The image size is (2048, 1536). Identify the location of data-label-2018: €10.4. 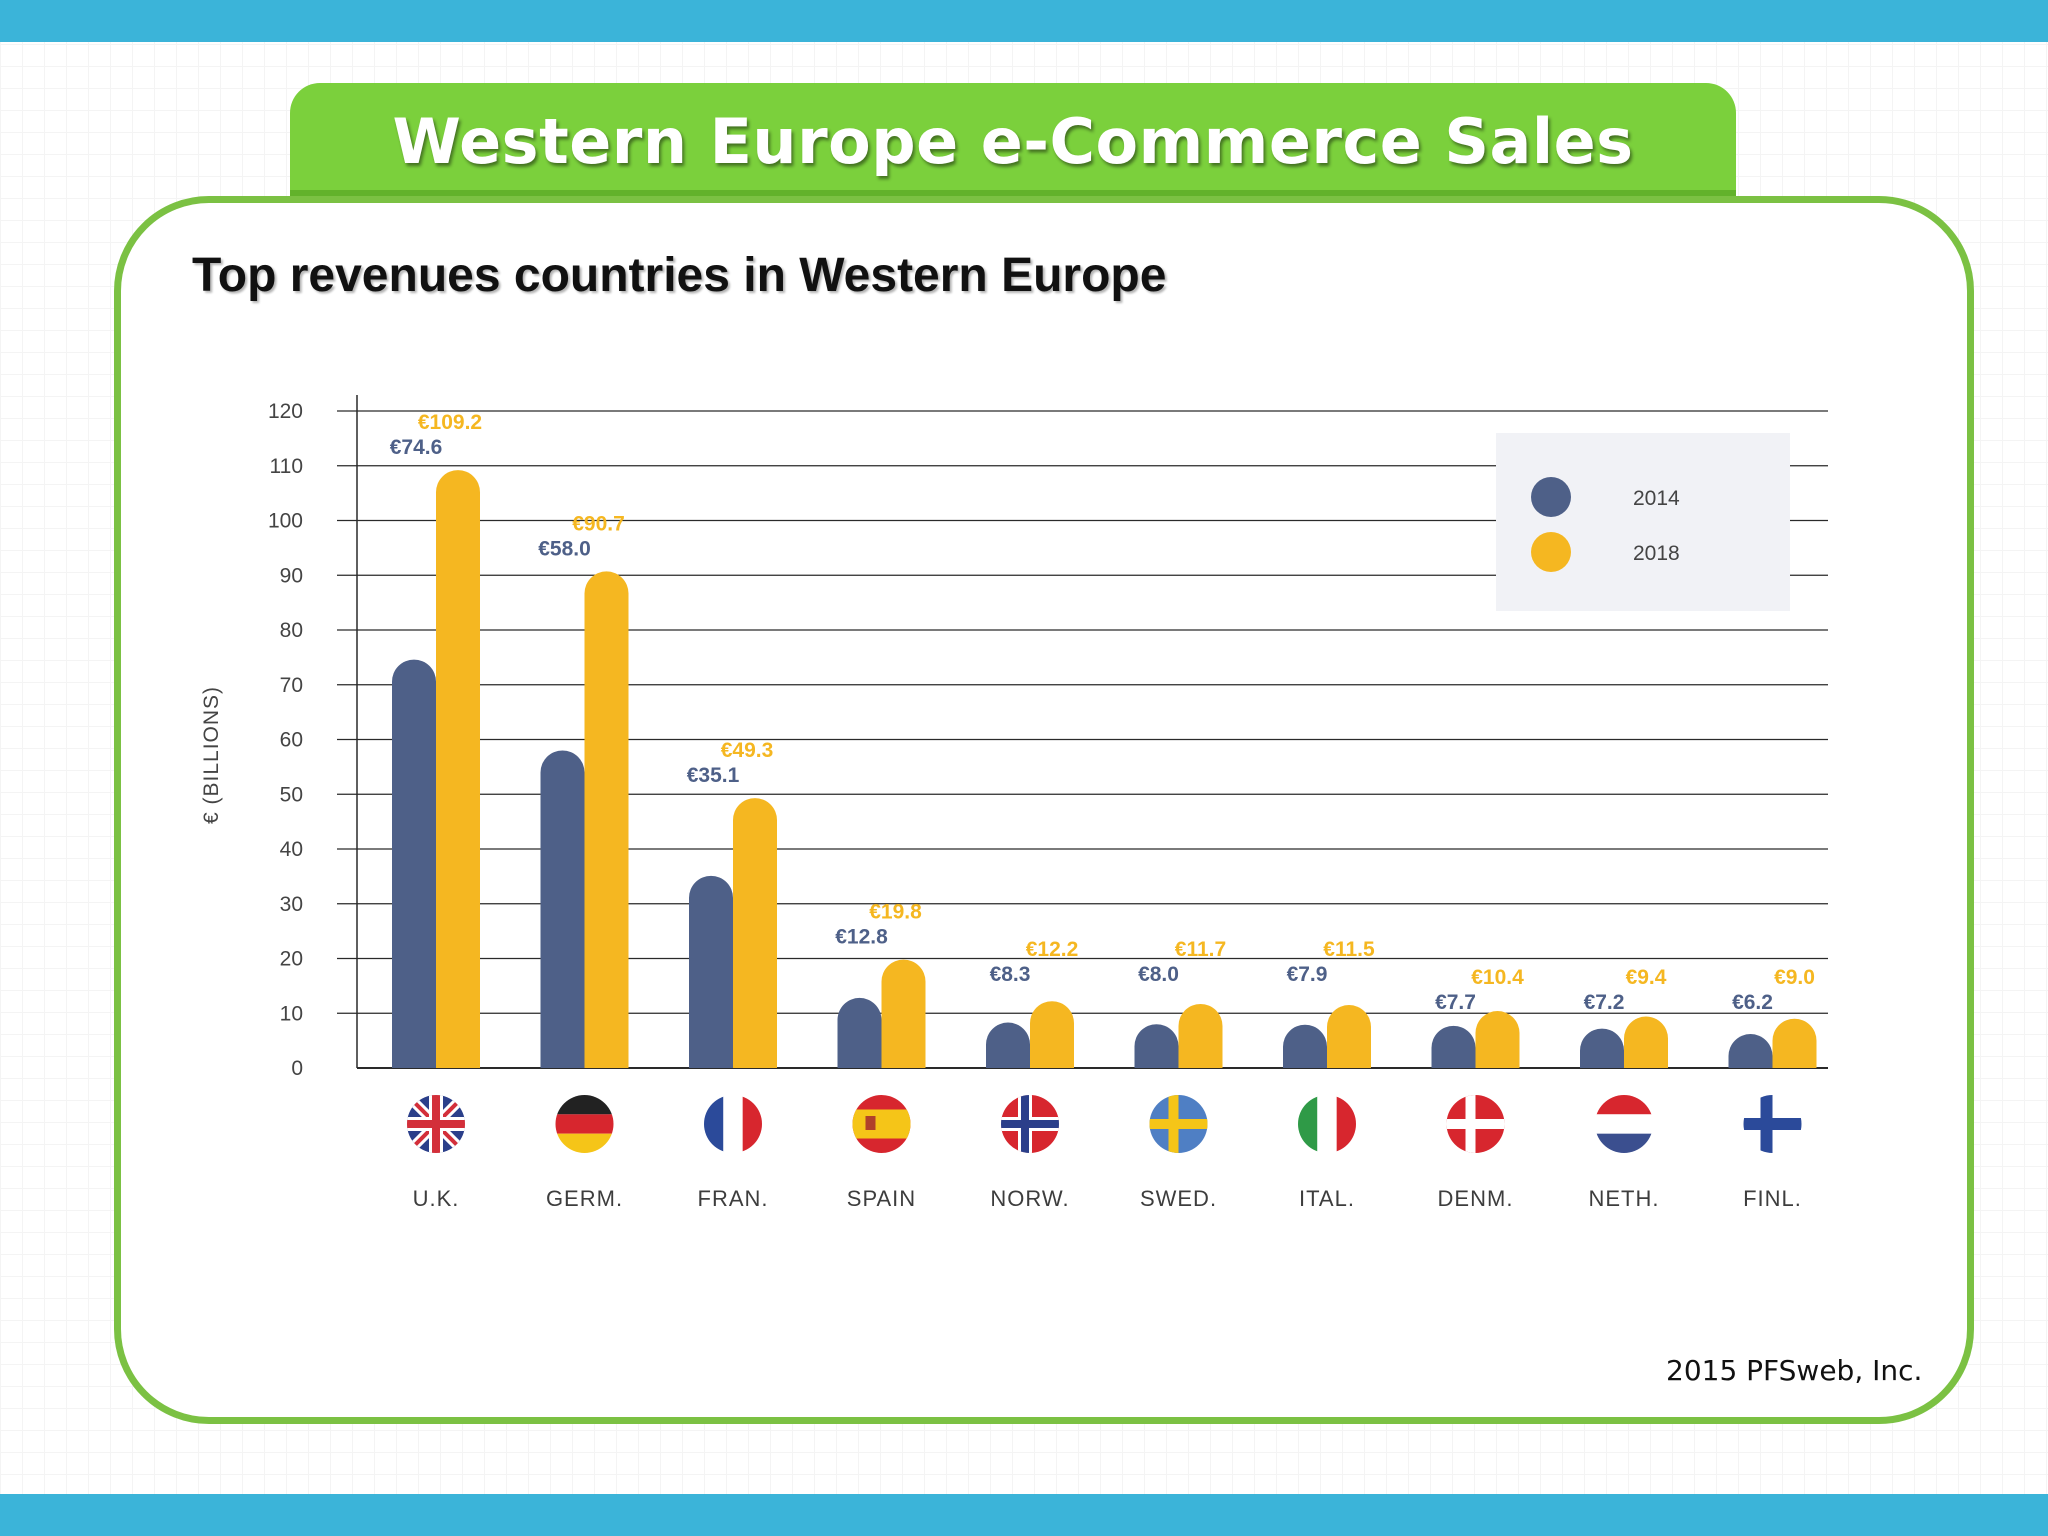
(1497, 977).